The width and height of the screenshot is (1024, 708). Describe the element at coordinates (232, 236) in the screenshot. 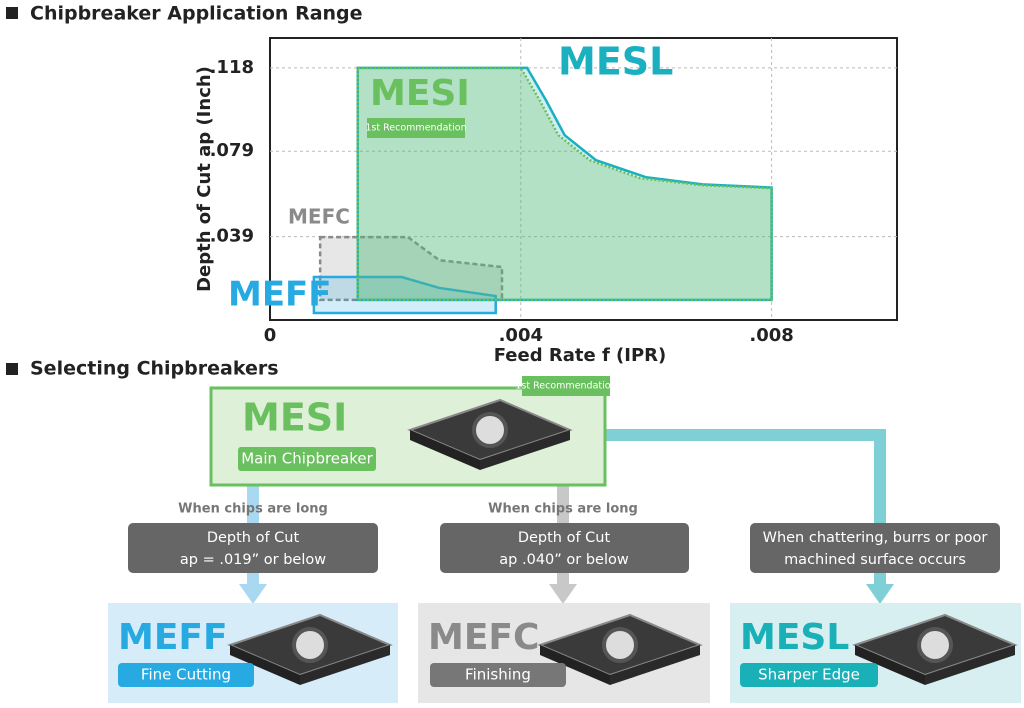

I see `y-tick-label: .039` at that location.